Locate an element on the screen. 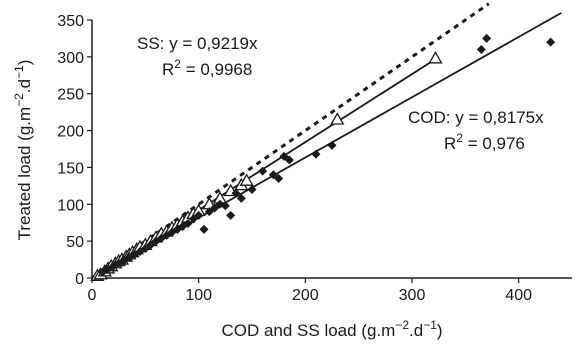 The height and width of the screenshot is (344, 578). cod-r-squared: R2 = 0,976 is located at coordinates (484, 142).